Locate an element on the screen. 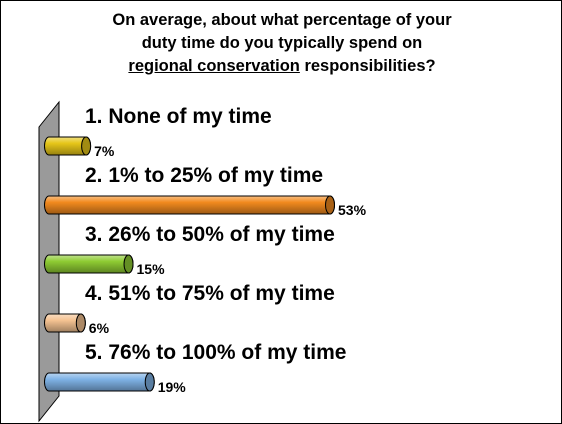 The height and width of the screenshot is (424, 562). value-label: 7% is located at coordinates (104, 151).